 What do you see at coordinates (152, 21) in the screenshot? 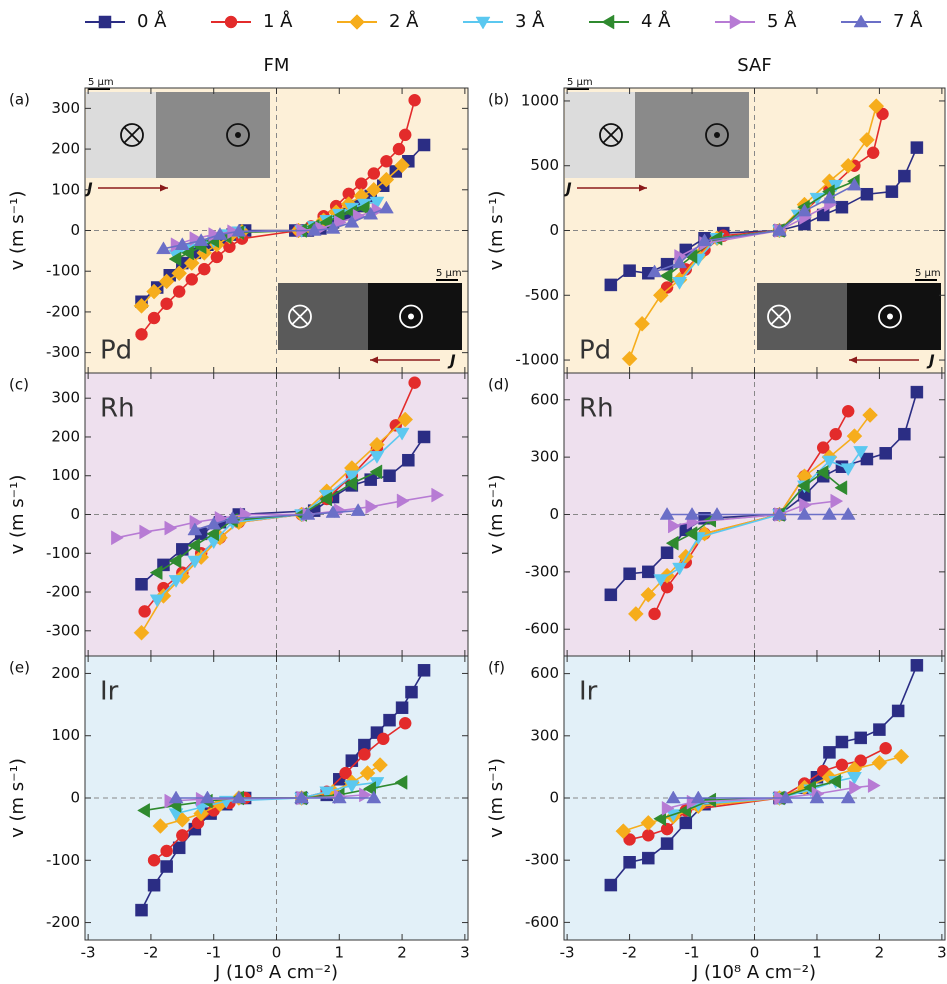
I see `legend-label: 0 Å` at bounding box center [152, 21].